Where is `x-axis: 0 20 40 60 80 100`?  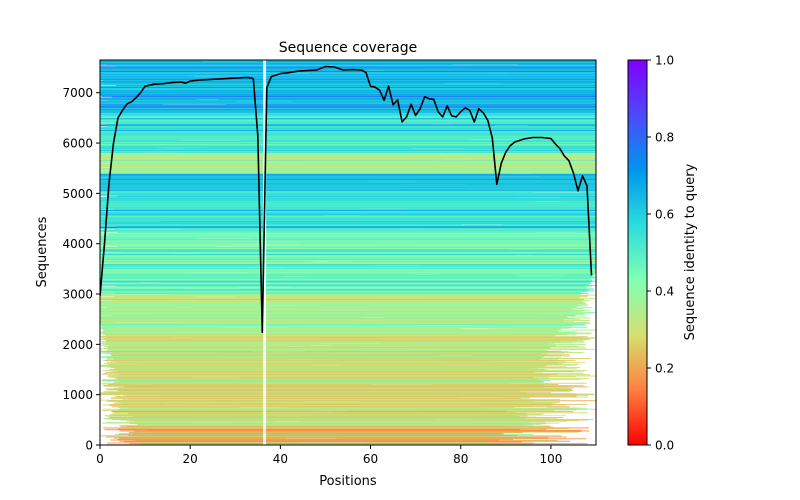
x-axis: 0 20 40 60 80 100 is located at coordinates (329, 455).